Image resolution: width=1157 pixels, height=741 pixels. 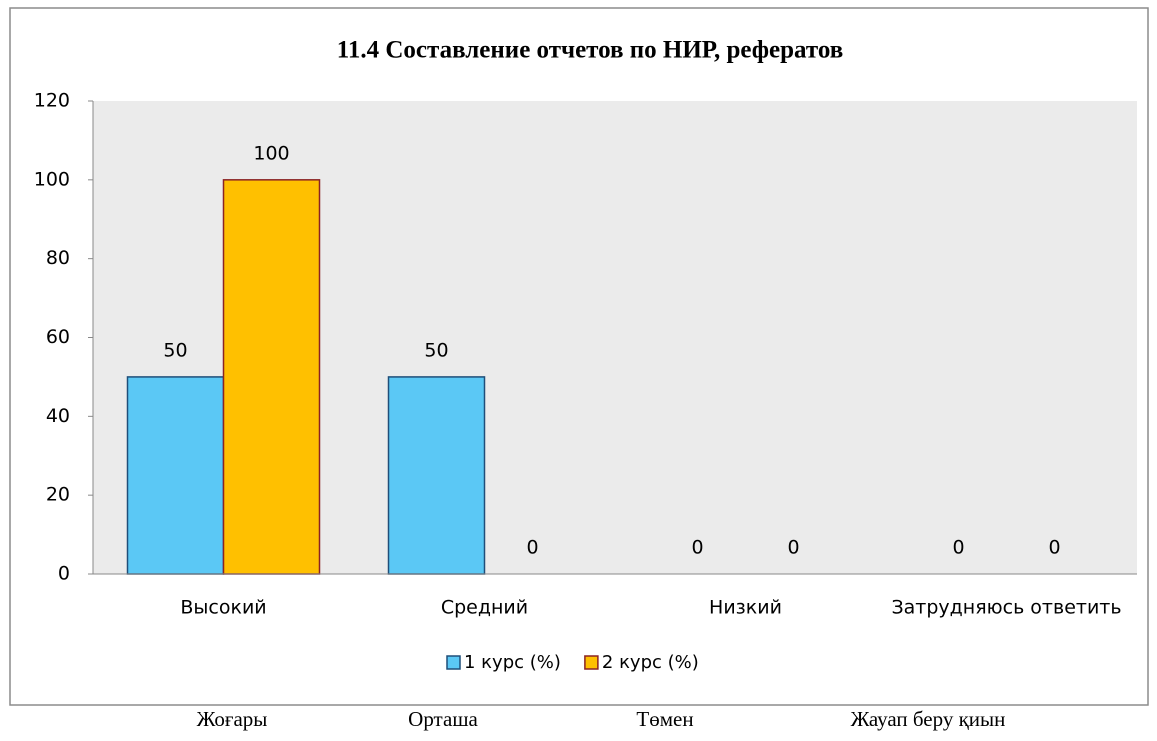 What do you see at coordinates (232, 719) in the screenshot?
I see `annotation: Жоғары` at bounding box center [232, 719].